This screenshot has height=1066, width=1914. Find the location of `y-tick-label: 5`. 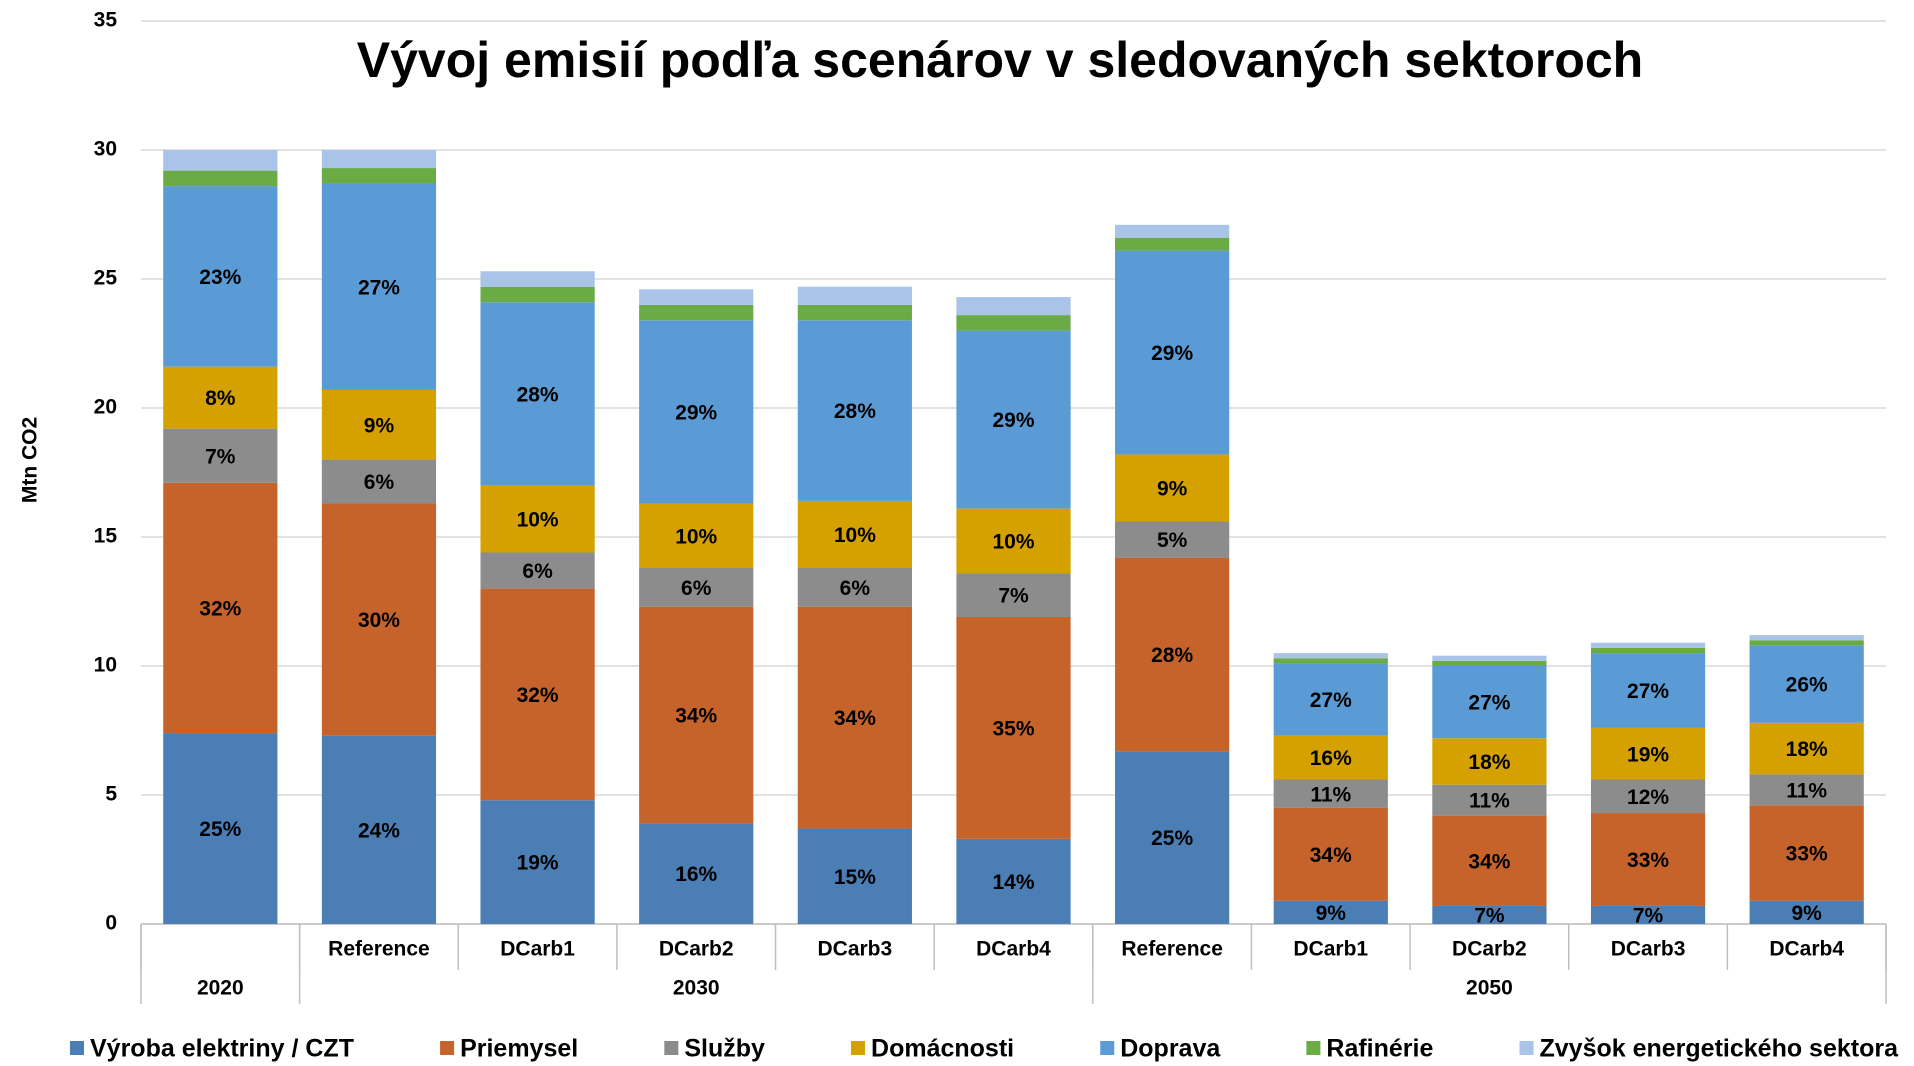

y-tick-label: 5 is located at coordinates (111, 794).